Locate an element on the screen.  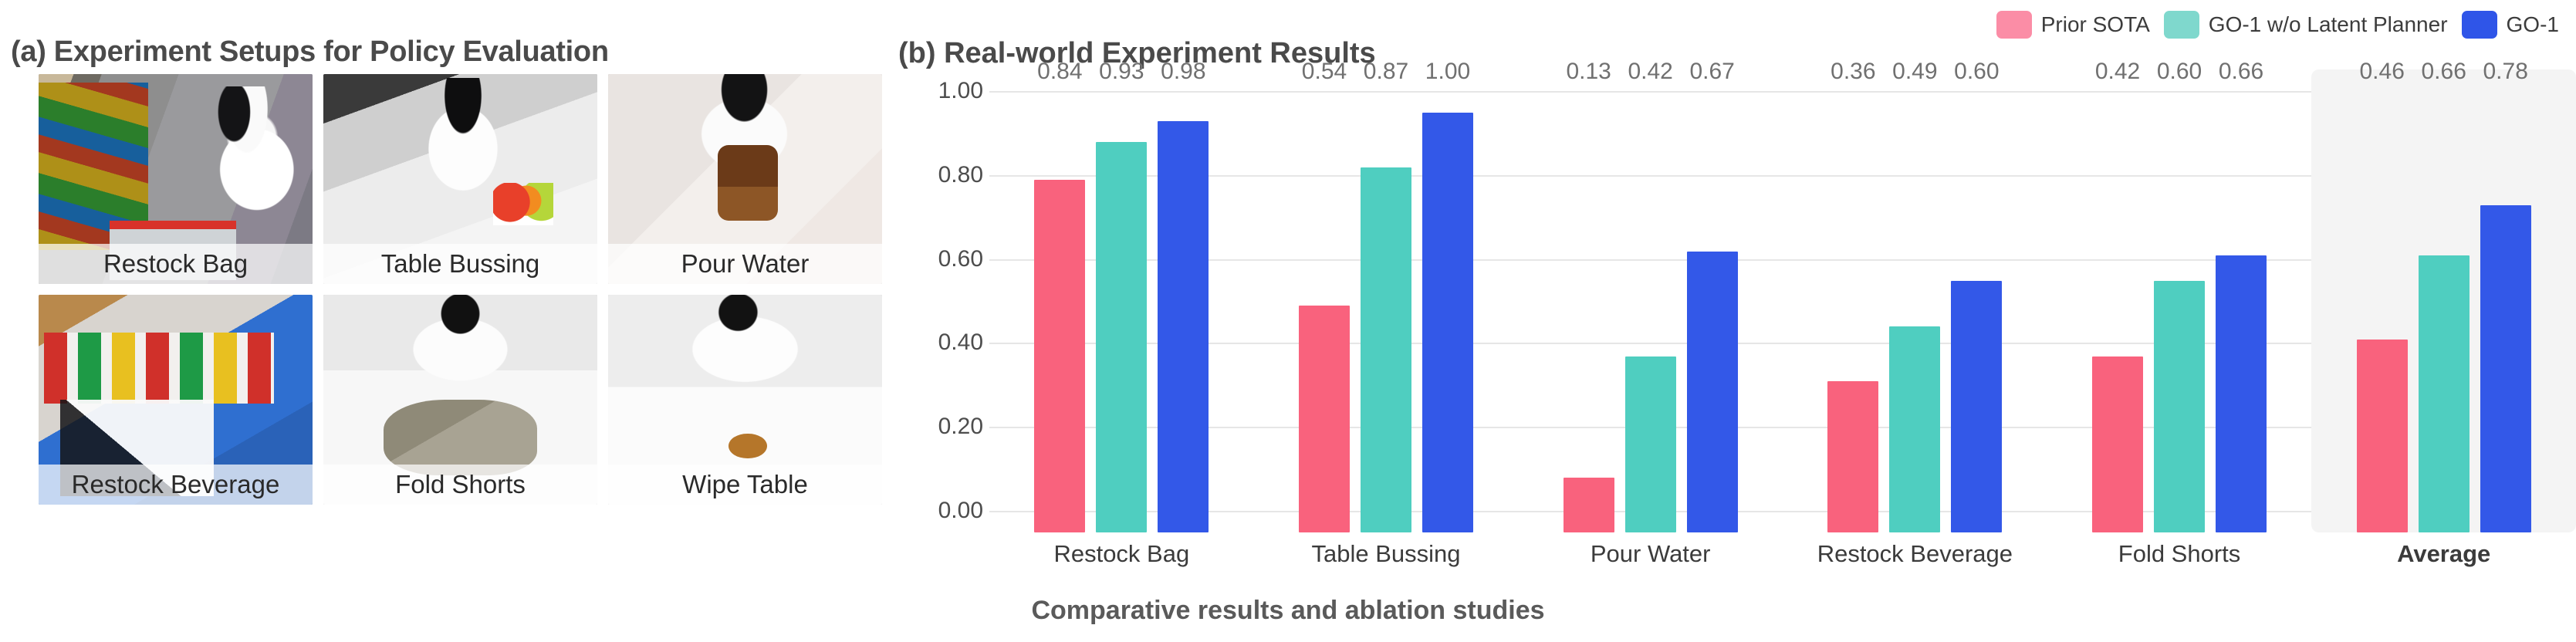
thumbnail-restock-beverage: Restock Beverage is located at coordinates (176, 400).